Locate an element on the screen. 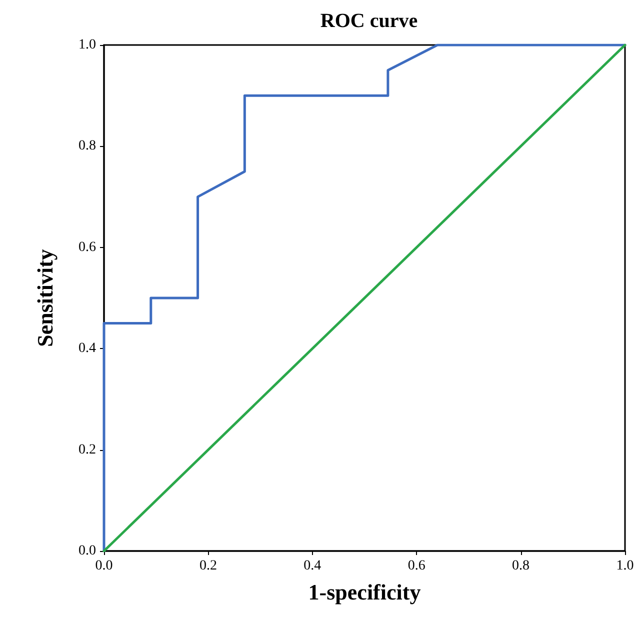 The width and height of the screenshot is (637, 626). x-tick-label: 0.8 is located at coordinates (521, 566).